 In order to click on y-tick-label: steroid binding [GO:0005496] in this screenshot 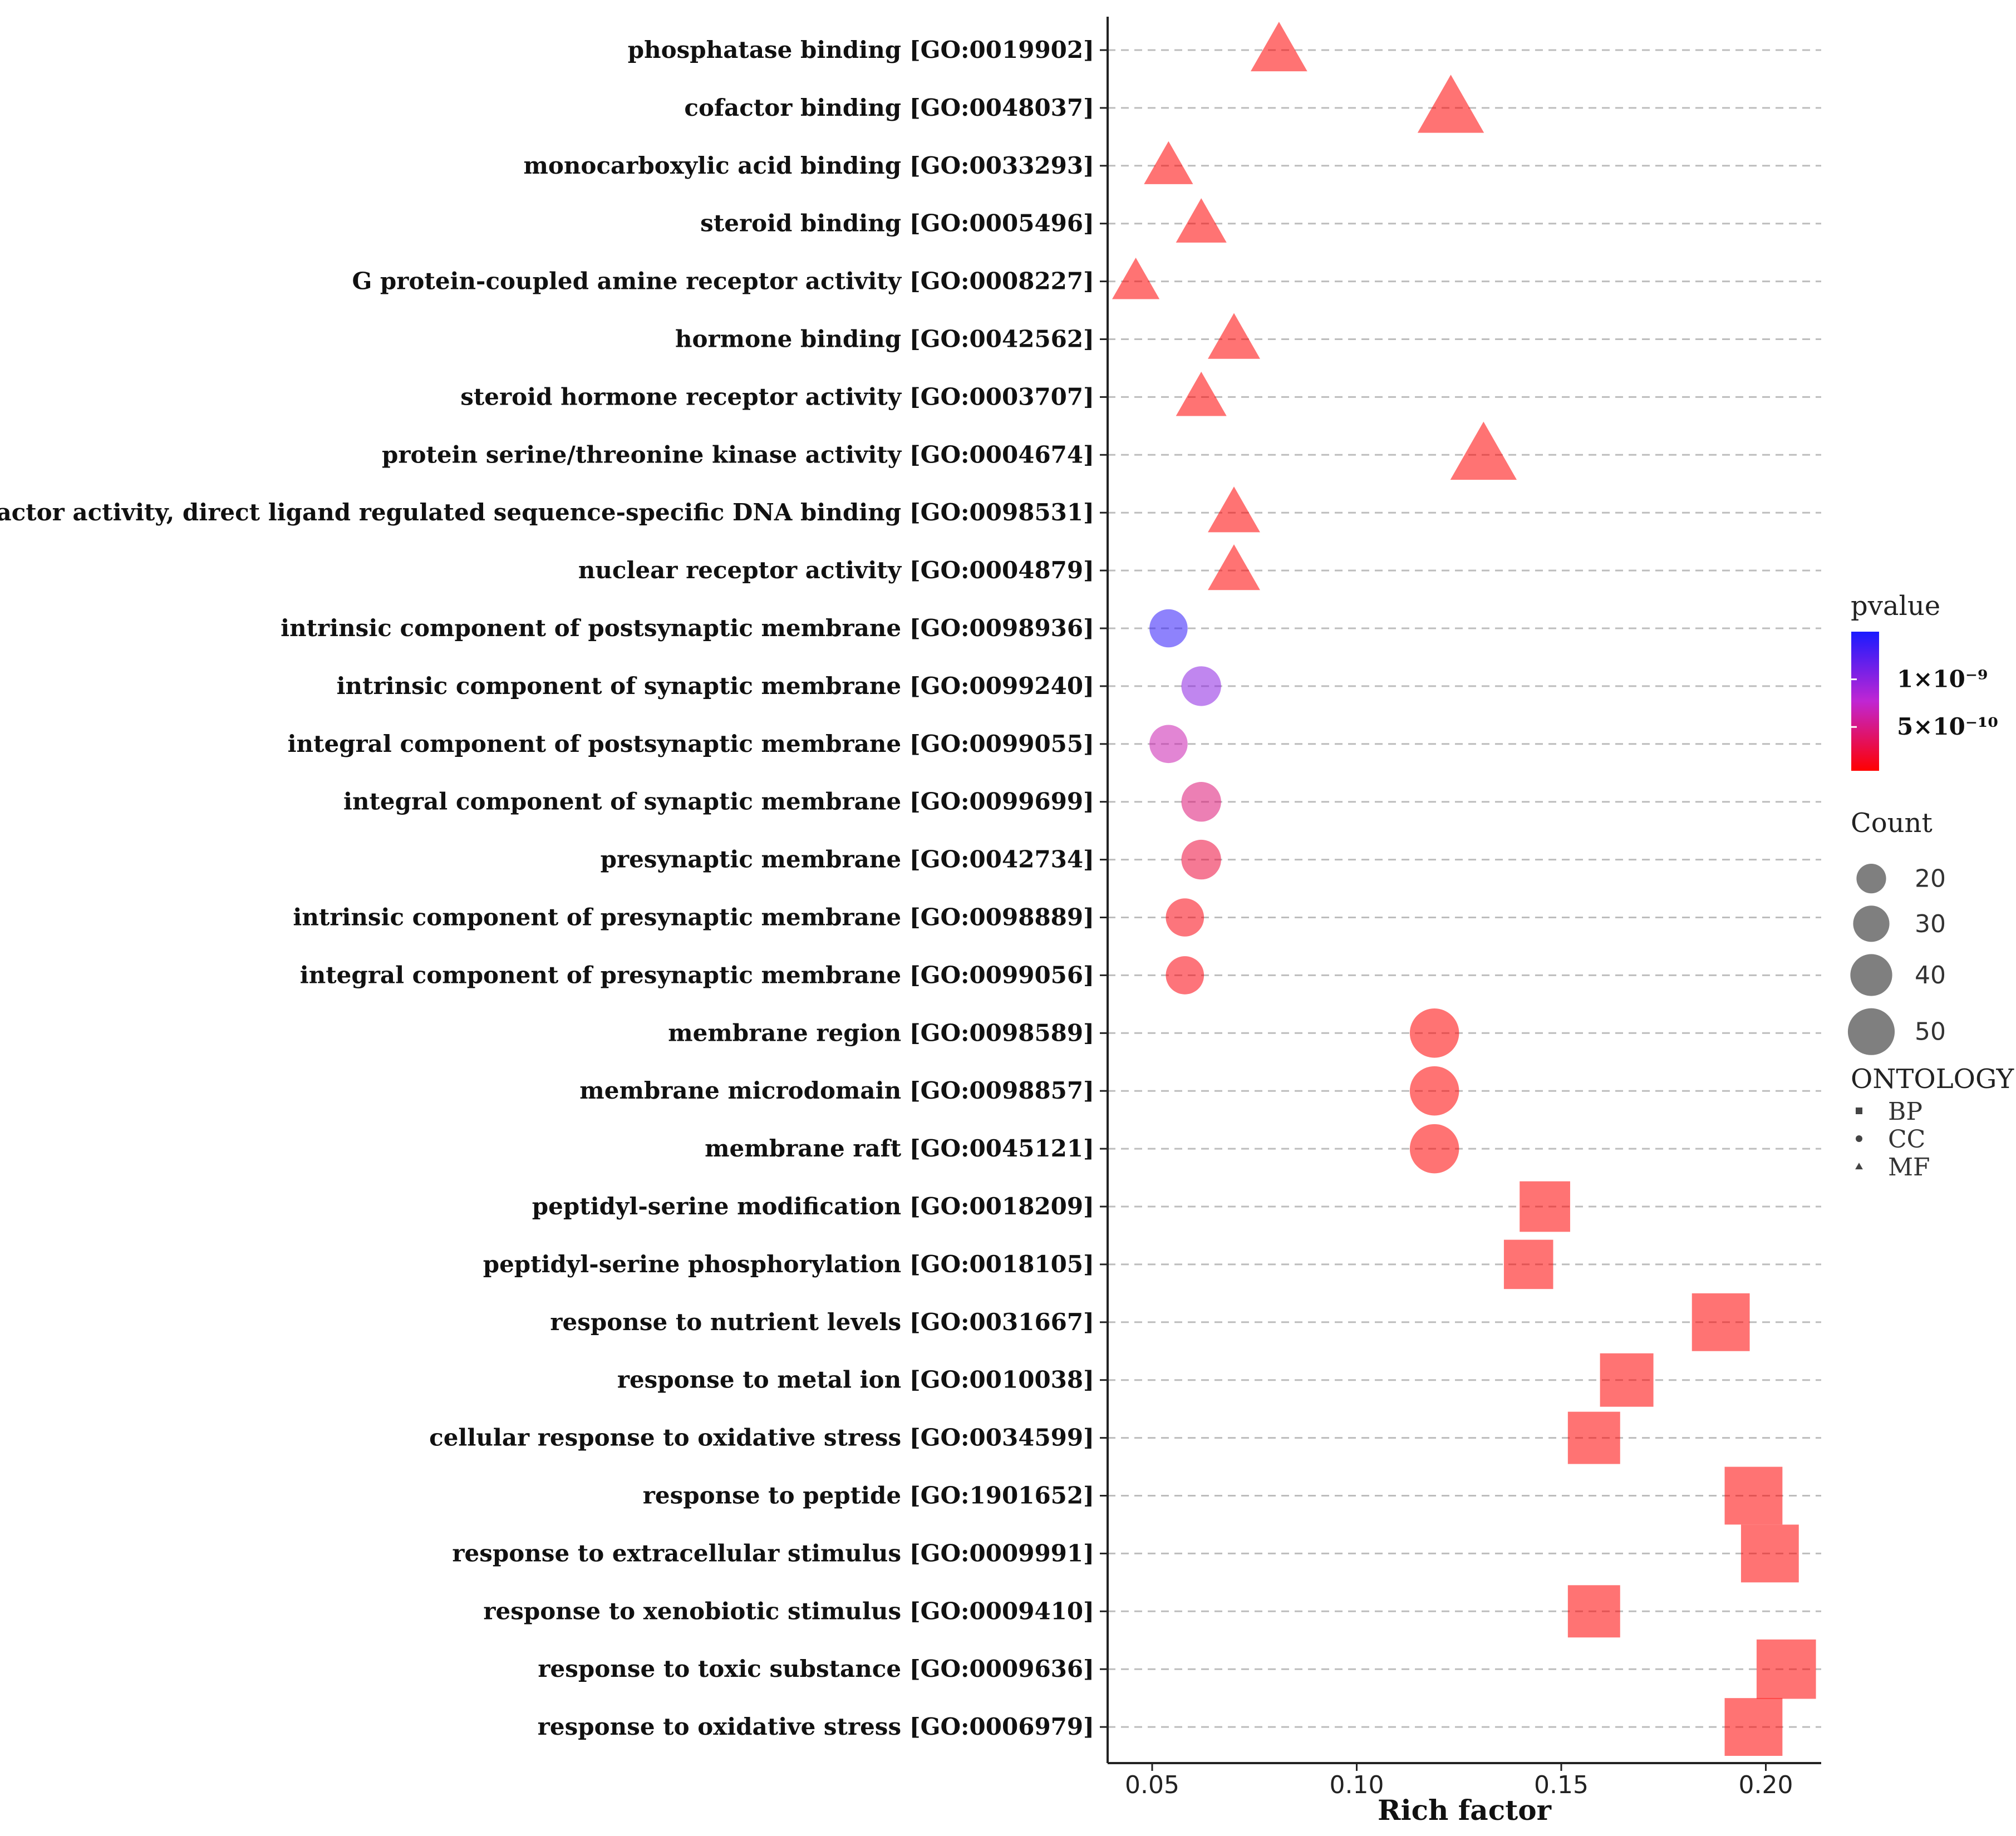, I will do `click(897, 223)`.